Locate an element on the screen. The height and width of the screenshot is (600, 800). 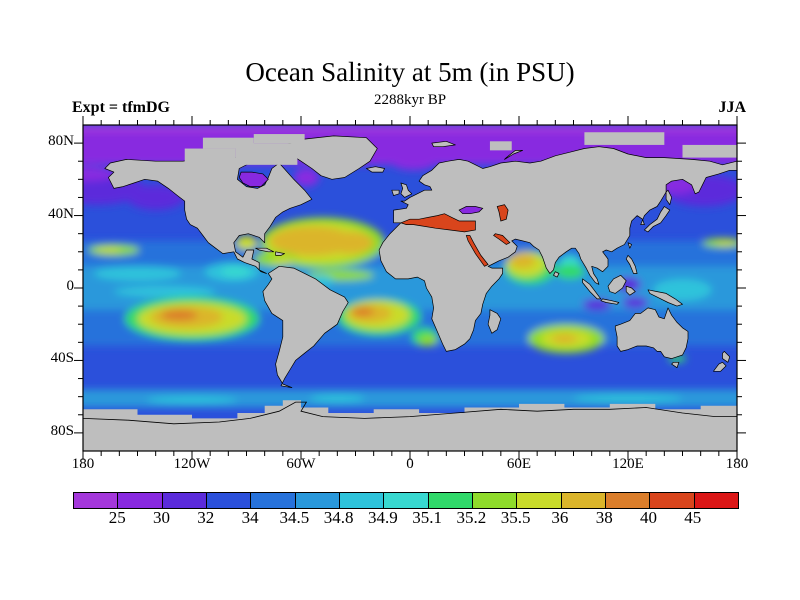
band-arctic-top-strip is located at coordinates (410, 129).